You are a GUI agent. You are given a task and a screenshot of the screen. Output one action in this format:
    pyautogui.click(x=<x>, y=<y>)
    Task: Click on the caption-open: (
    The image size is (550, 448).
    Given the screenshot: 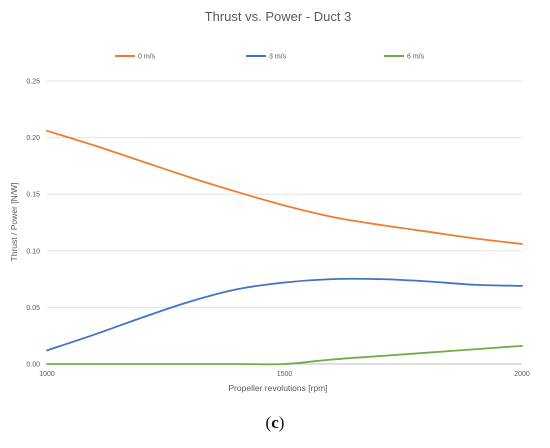 What is the action you would take?
    pyautogui.click(x=268, y=422)
    